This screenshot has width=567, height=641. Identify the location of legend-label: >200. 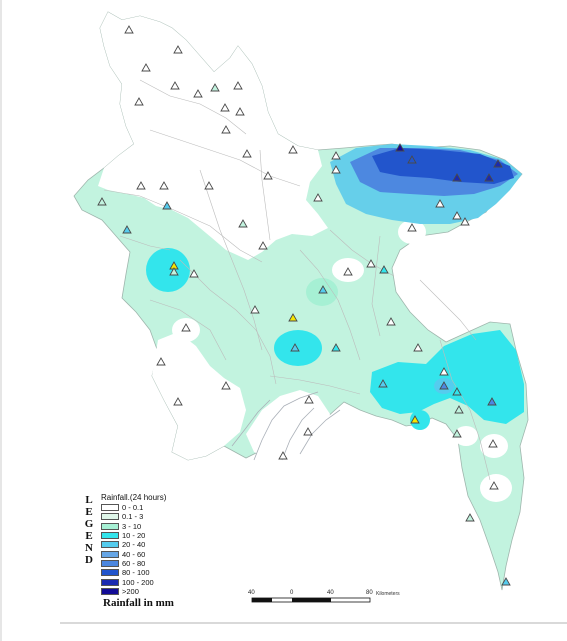
(130, 591).